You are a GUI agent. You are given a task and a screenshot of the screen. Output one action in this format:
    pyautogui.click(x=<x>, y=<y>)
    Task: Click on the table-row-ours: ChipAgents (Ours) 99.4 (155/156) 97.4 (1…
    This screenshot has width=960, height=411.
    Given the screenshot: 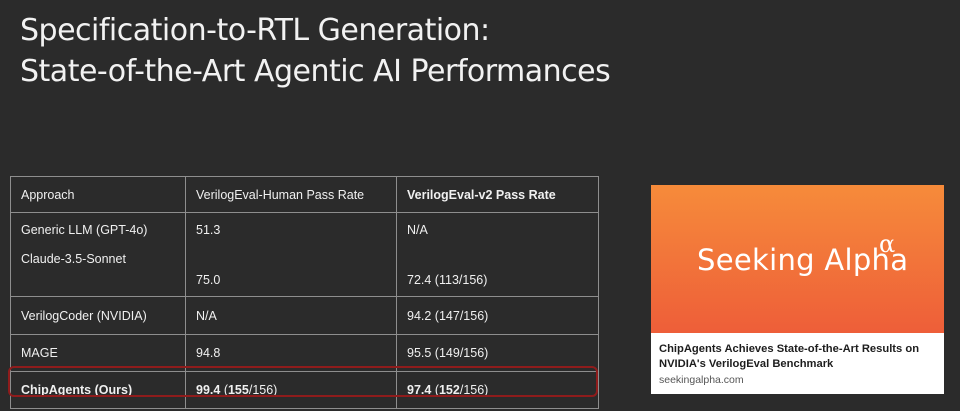 What is the action you would take?
    pyautogui.click(x=304, y=390)
    